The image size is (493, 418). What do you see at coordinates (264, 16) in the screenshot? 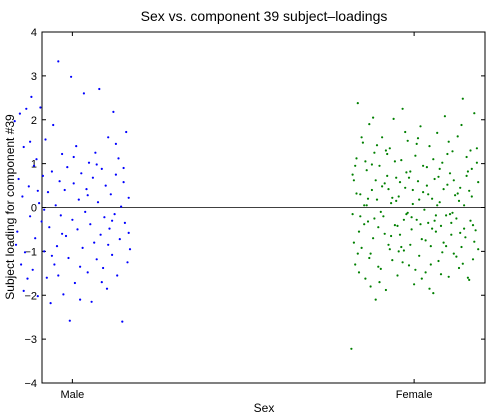
I see `chart-title: Sex vs. component 39 subject–loadings` at bounding box center [264, 16].